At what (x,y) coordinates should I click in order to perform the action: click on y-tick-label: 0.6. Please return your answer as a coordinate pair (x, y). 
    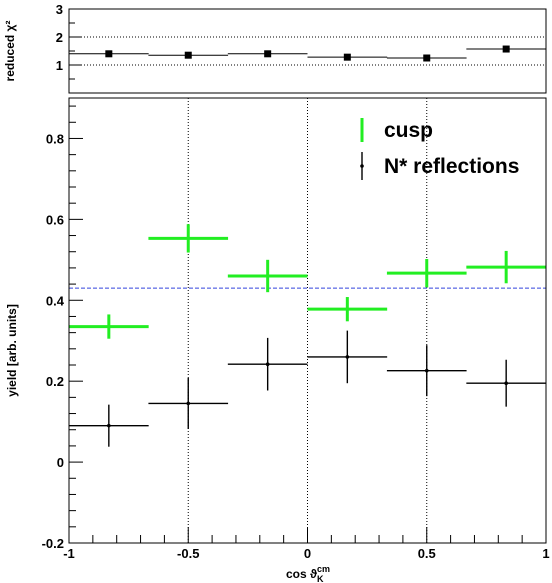
    Looking at the image, I should click on (55, 219).